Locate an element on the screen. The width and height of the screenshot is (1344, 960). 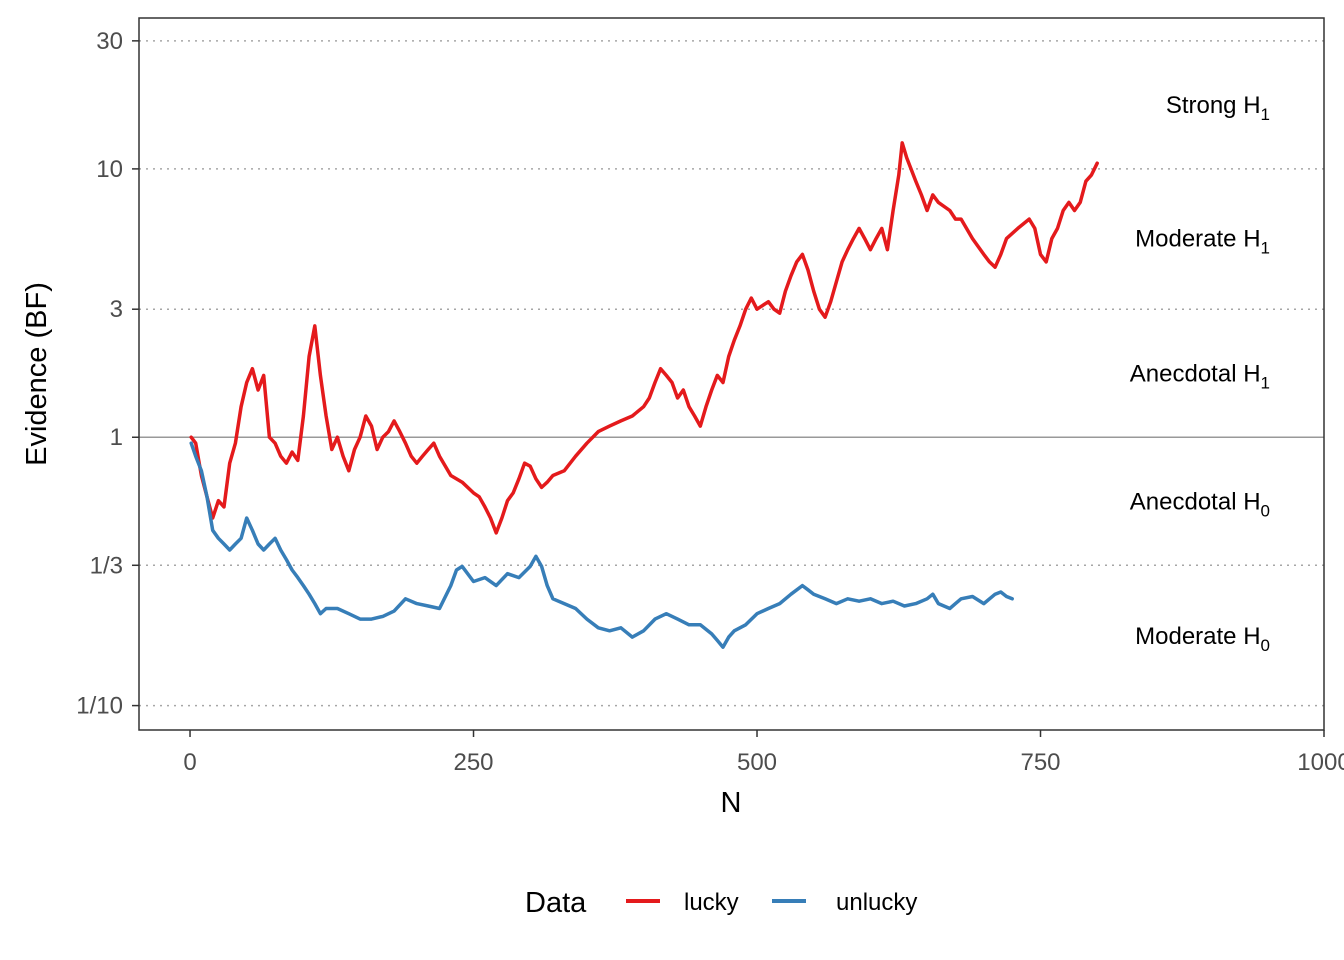
y-tick-label-0: 1/10 is located at coordinates (99, 706).